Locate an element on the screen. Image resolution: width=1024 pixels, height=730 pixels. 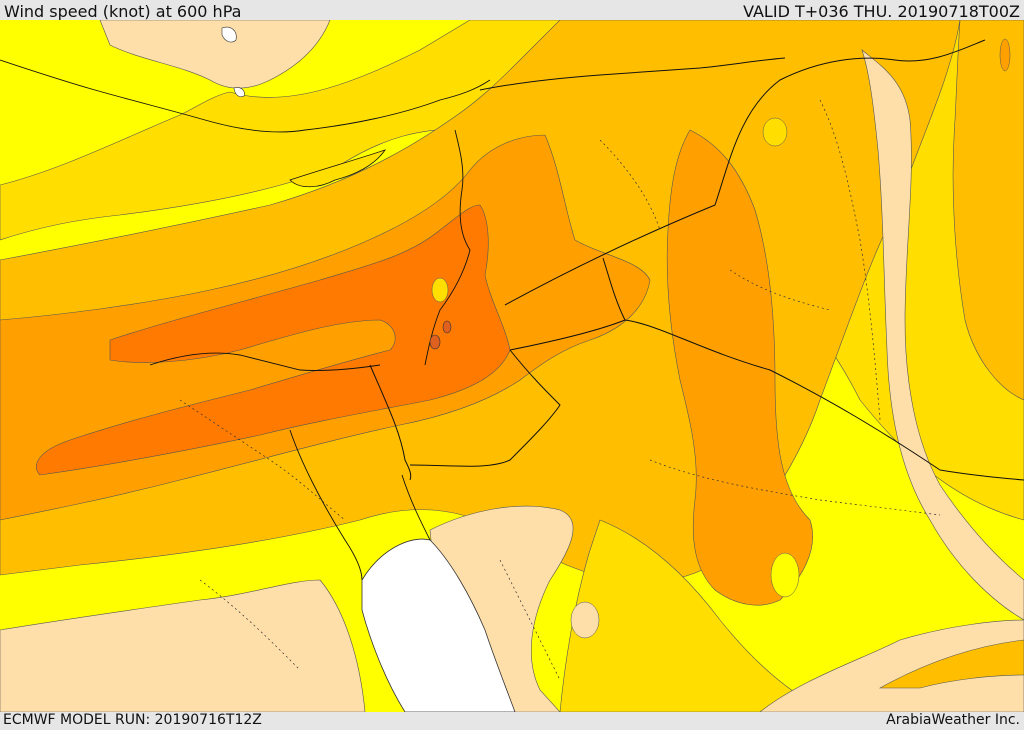
field-peach-southeast is located at coordinates (891, 665).